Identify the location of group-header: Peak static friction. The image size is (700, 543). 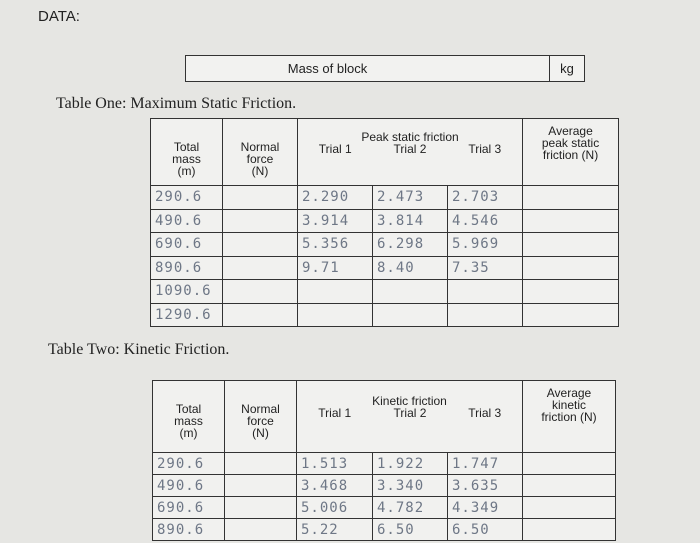
(410, 130).